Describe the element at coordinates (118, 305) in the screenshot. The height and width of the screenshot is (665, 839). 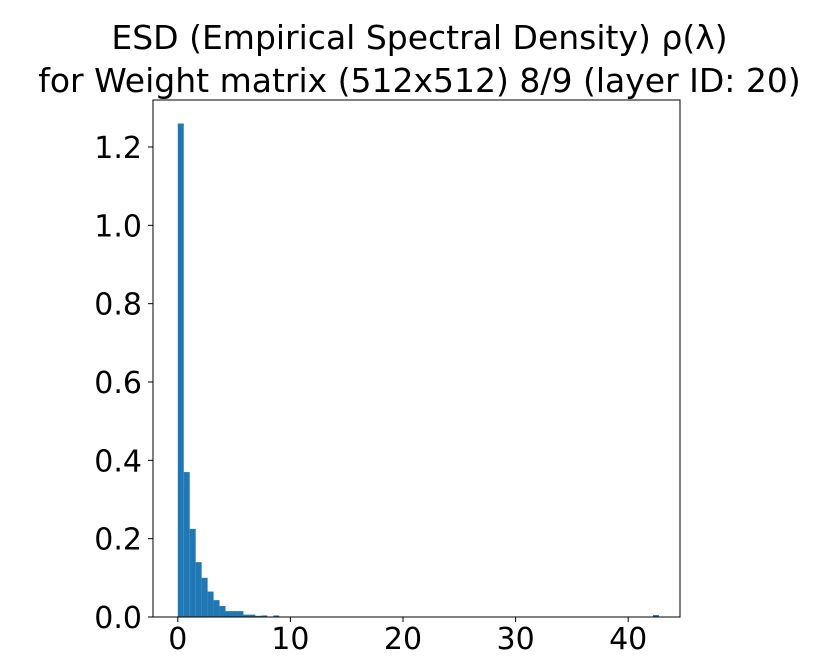
I see `y-tick-label: 0.8` at that location.